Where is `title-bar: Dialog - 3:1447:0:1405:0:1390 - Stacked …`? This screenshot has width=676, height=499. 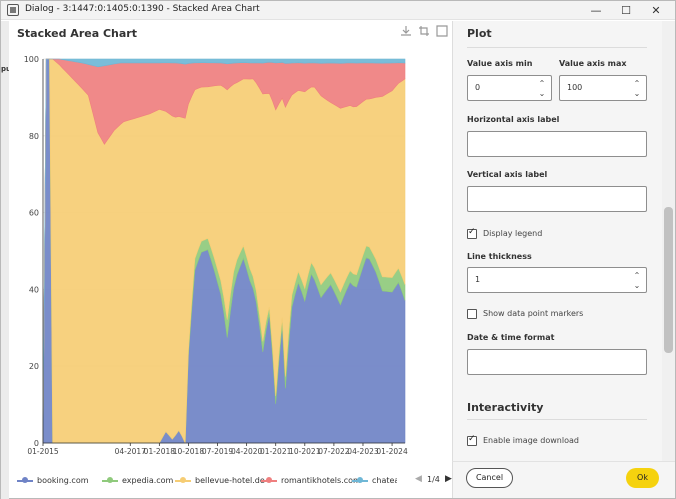 title-bar: Dialog - 3:1447:0:1405:0:1390 - Stacked … is located at coordinates (338, 10).